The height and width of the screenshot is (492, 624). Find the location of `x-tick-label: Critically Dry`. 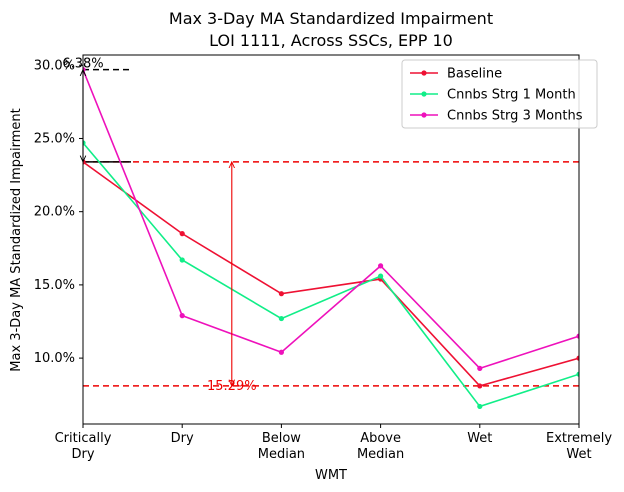

x-tick-label: Critically Dry is located at coordinates (83, 446).